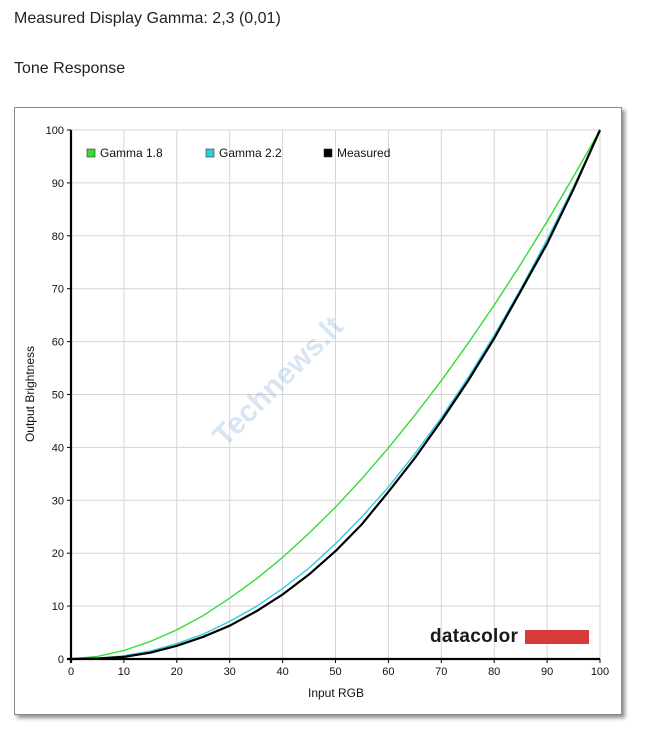  I want to click on datacolor-logo: datacolor, so click(509, 636).